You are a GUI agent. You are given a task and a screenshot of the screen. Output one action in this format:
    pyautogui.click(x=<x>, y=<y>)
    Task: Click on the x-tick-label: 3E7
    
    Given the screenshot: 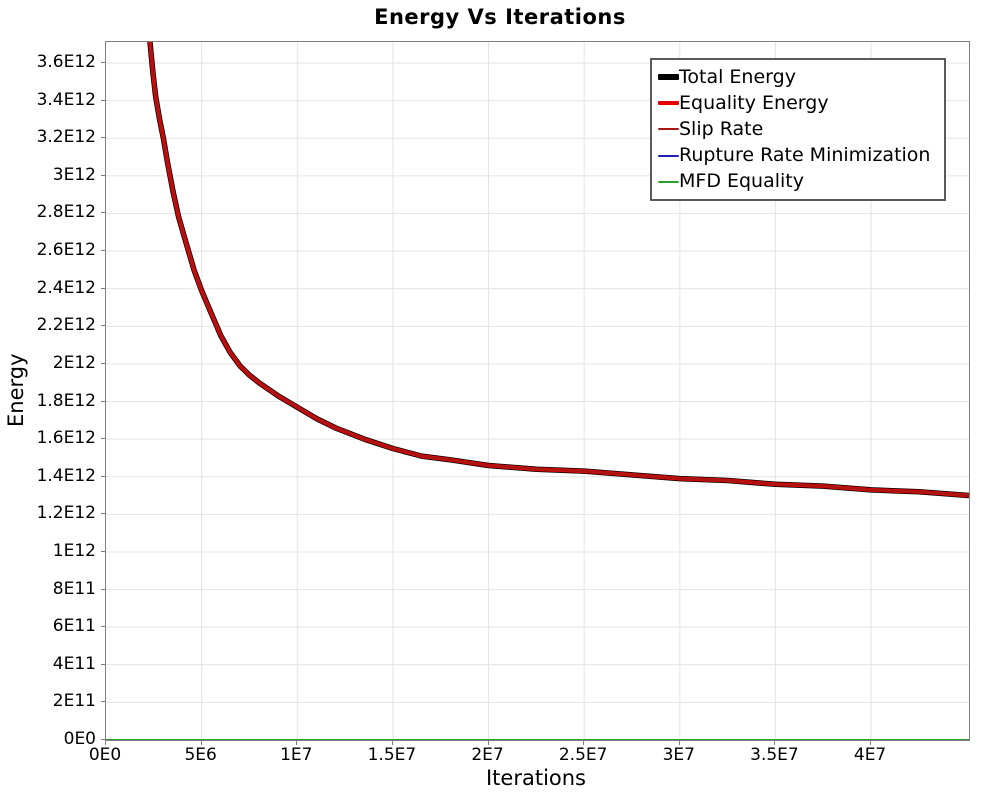 What is the action you would take?
    pyautogui.click(x=678, y=755)
    